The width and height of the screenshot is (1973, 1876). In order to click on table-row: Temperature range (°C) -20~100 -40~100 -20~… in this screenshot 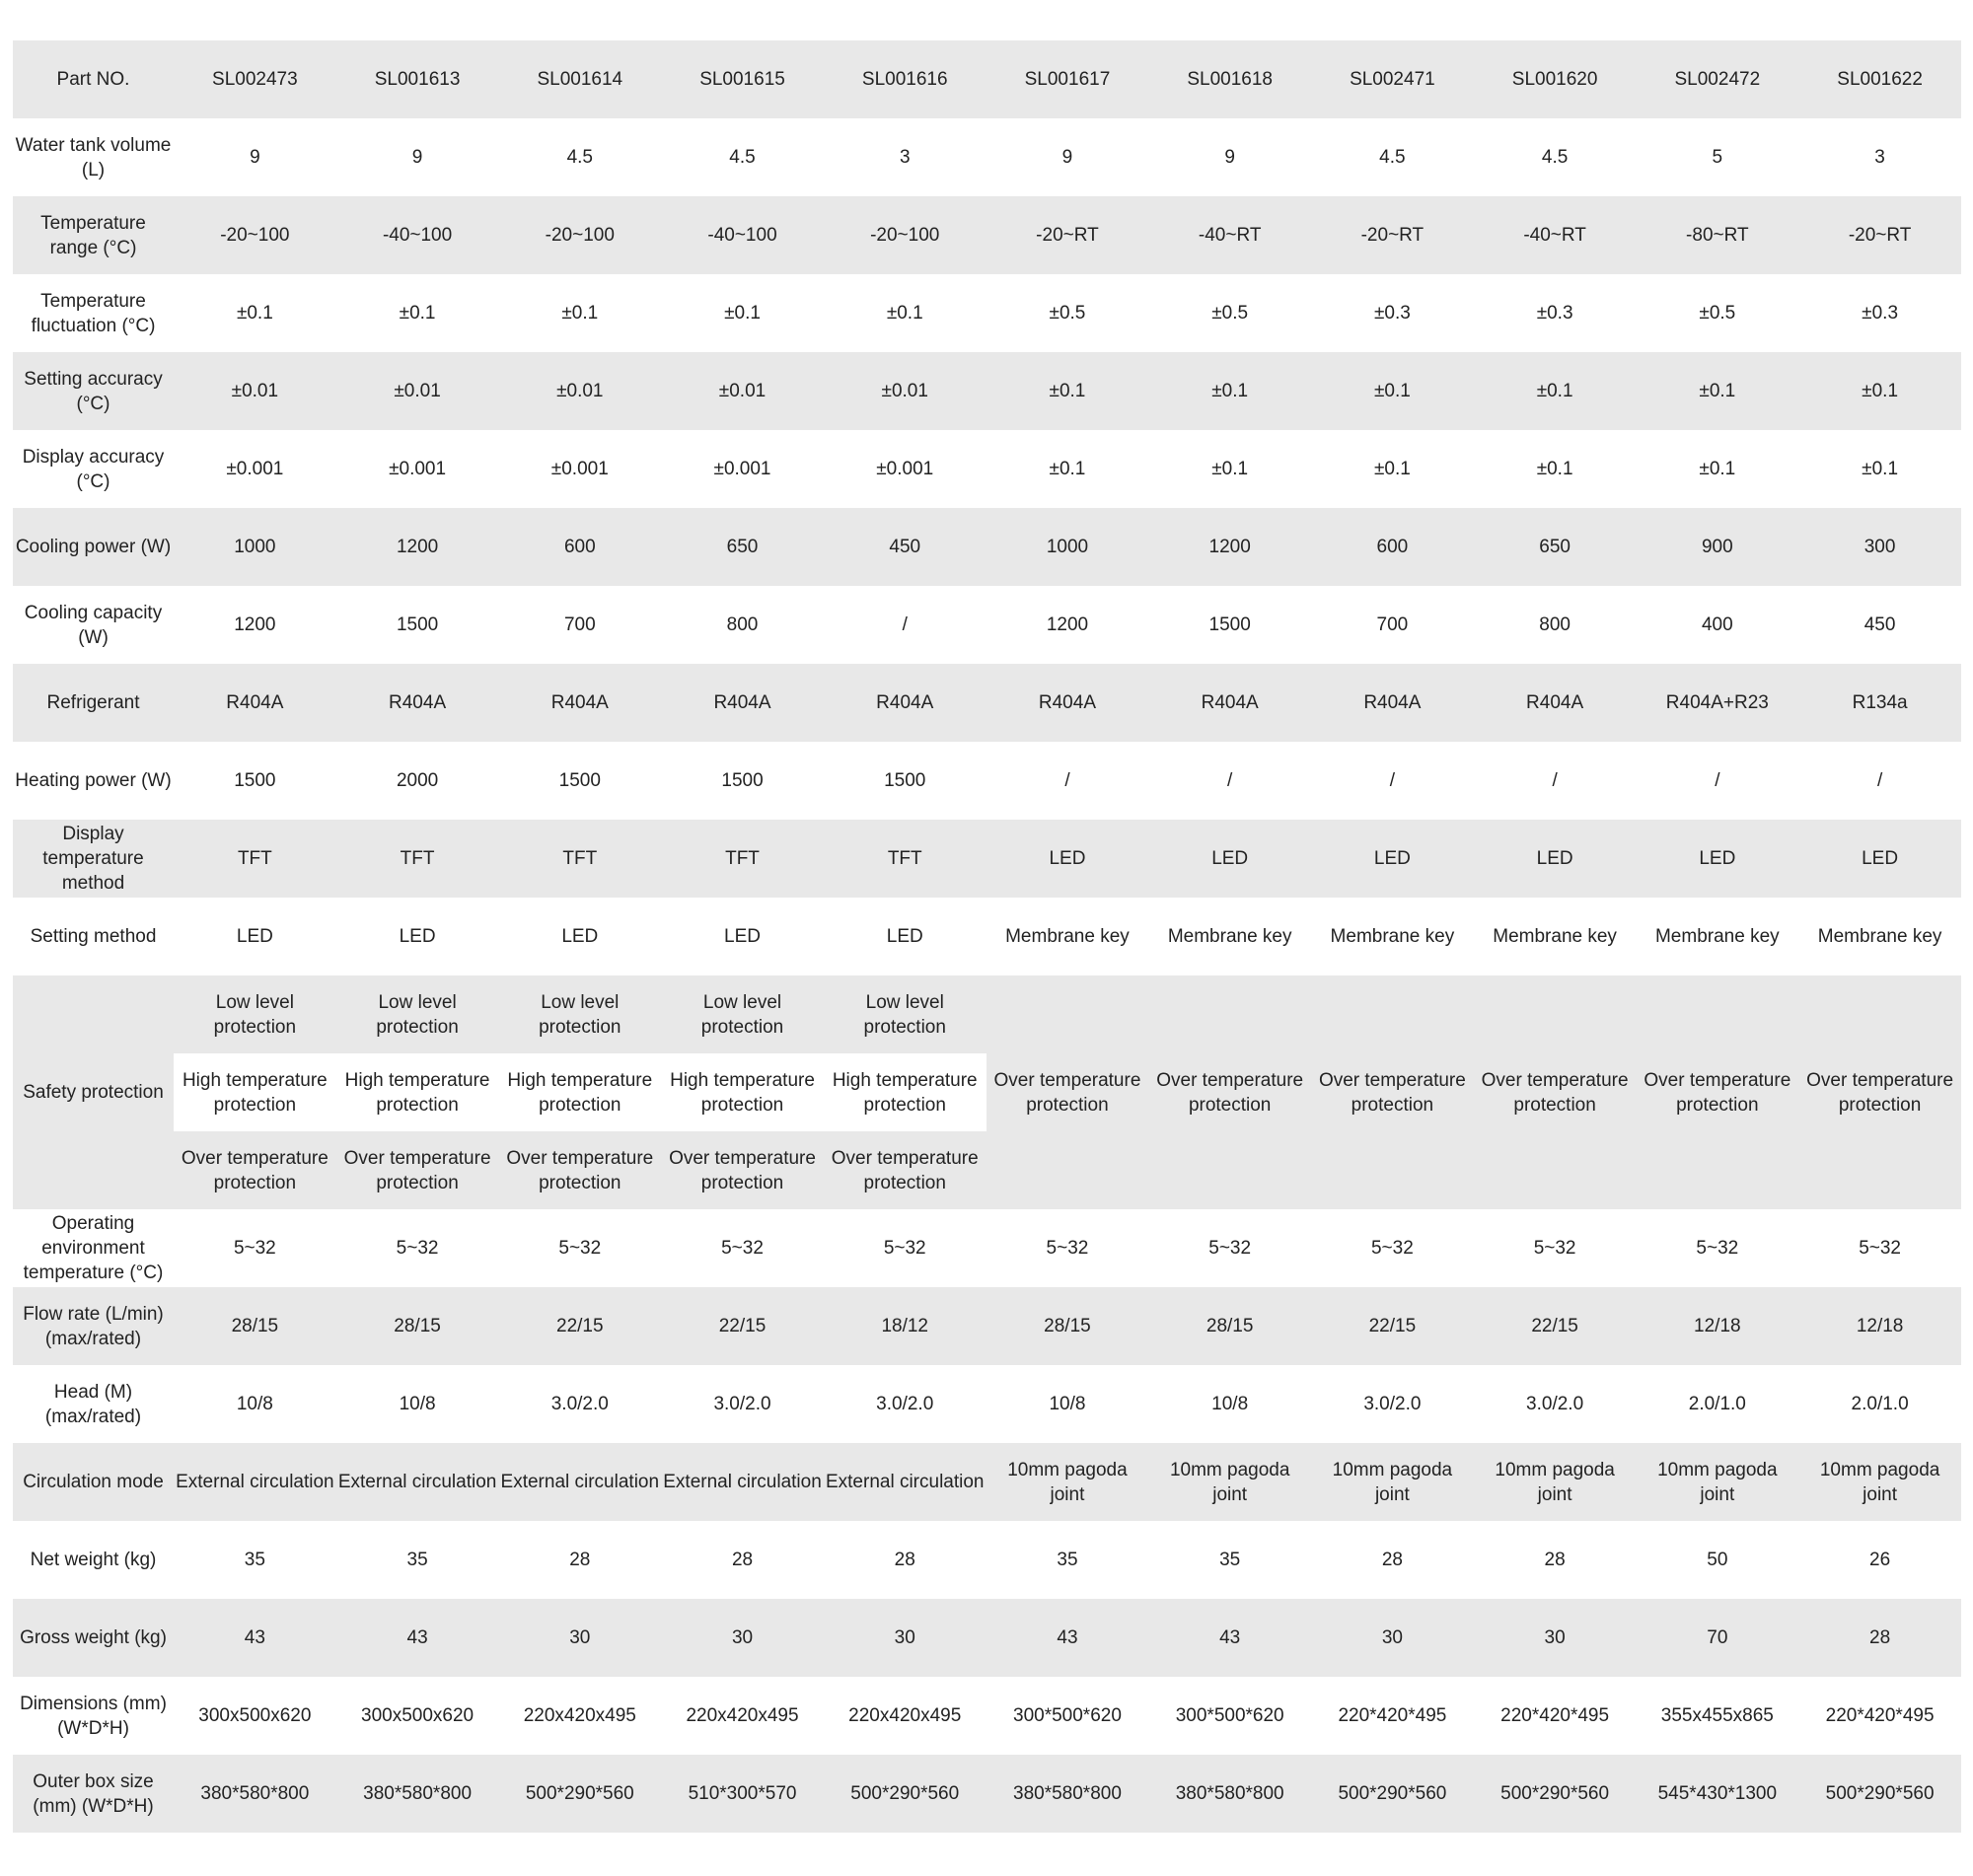, I will do `click(987, 235)`.